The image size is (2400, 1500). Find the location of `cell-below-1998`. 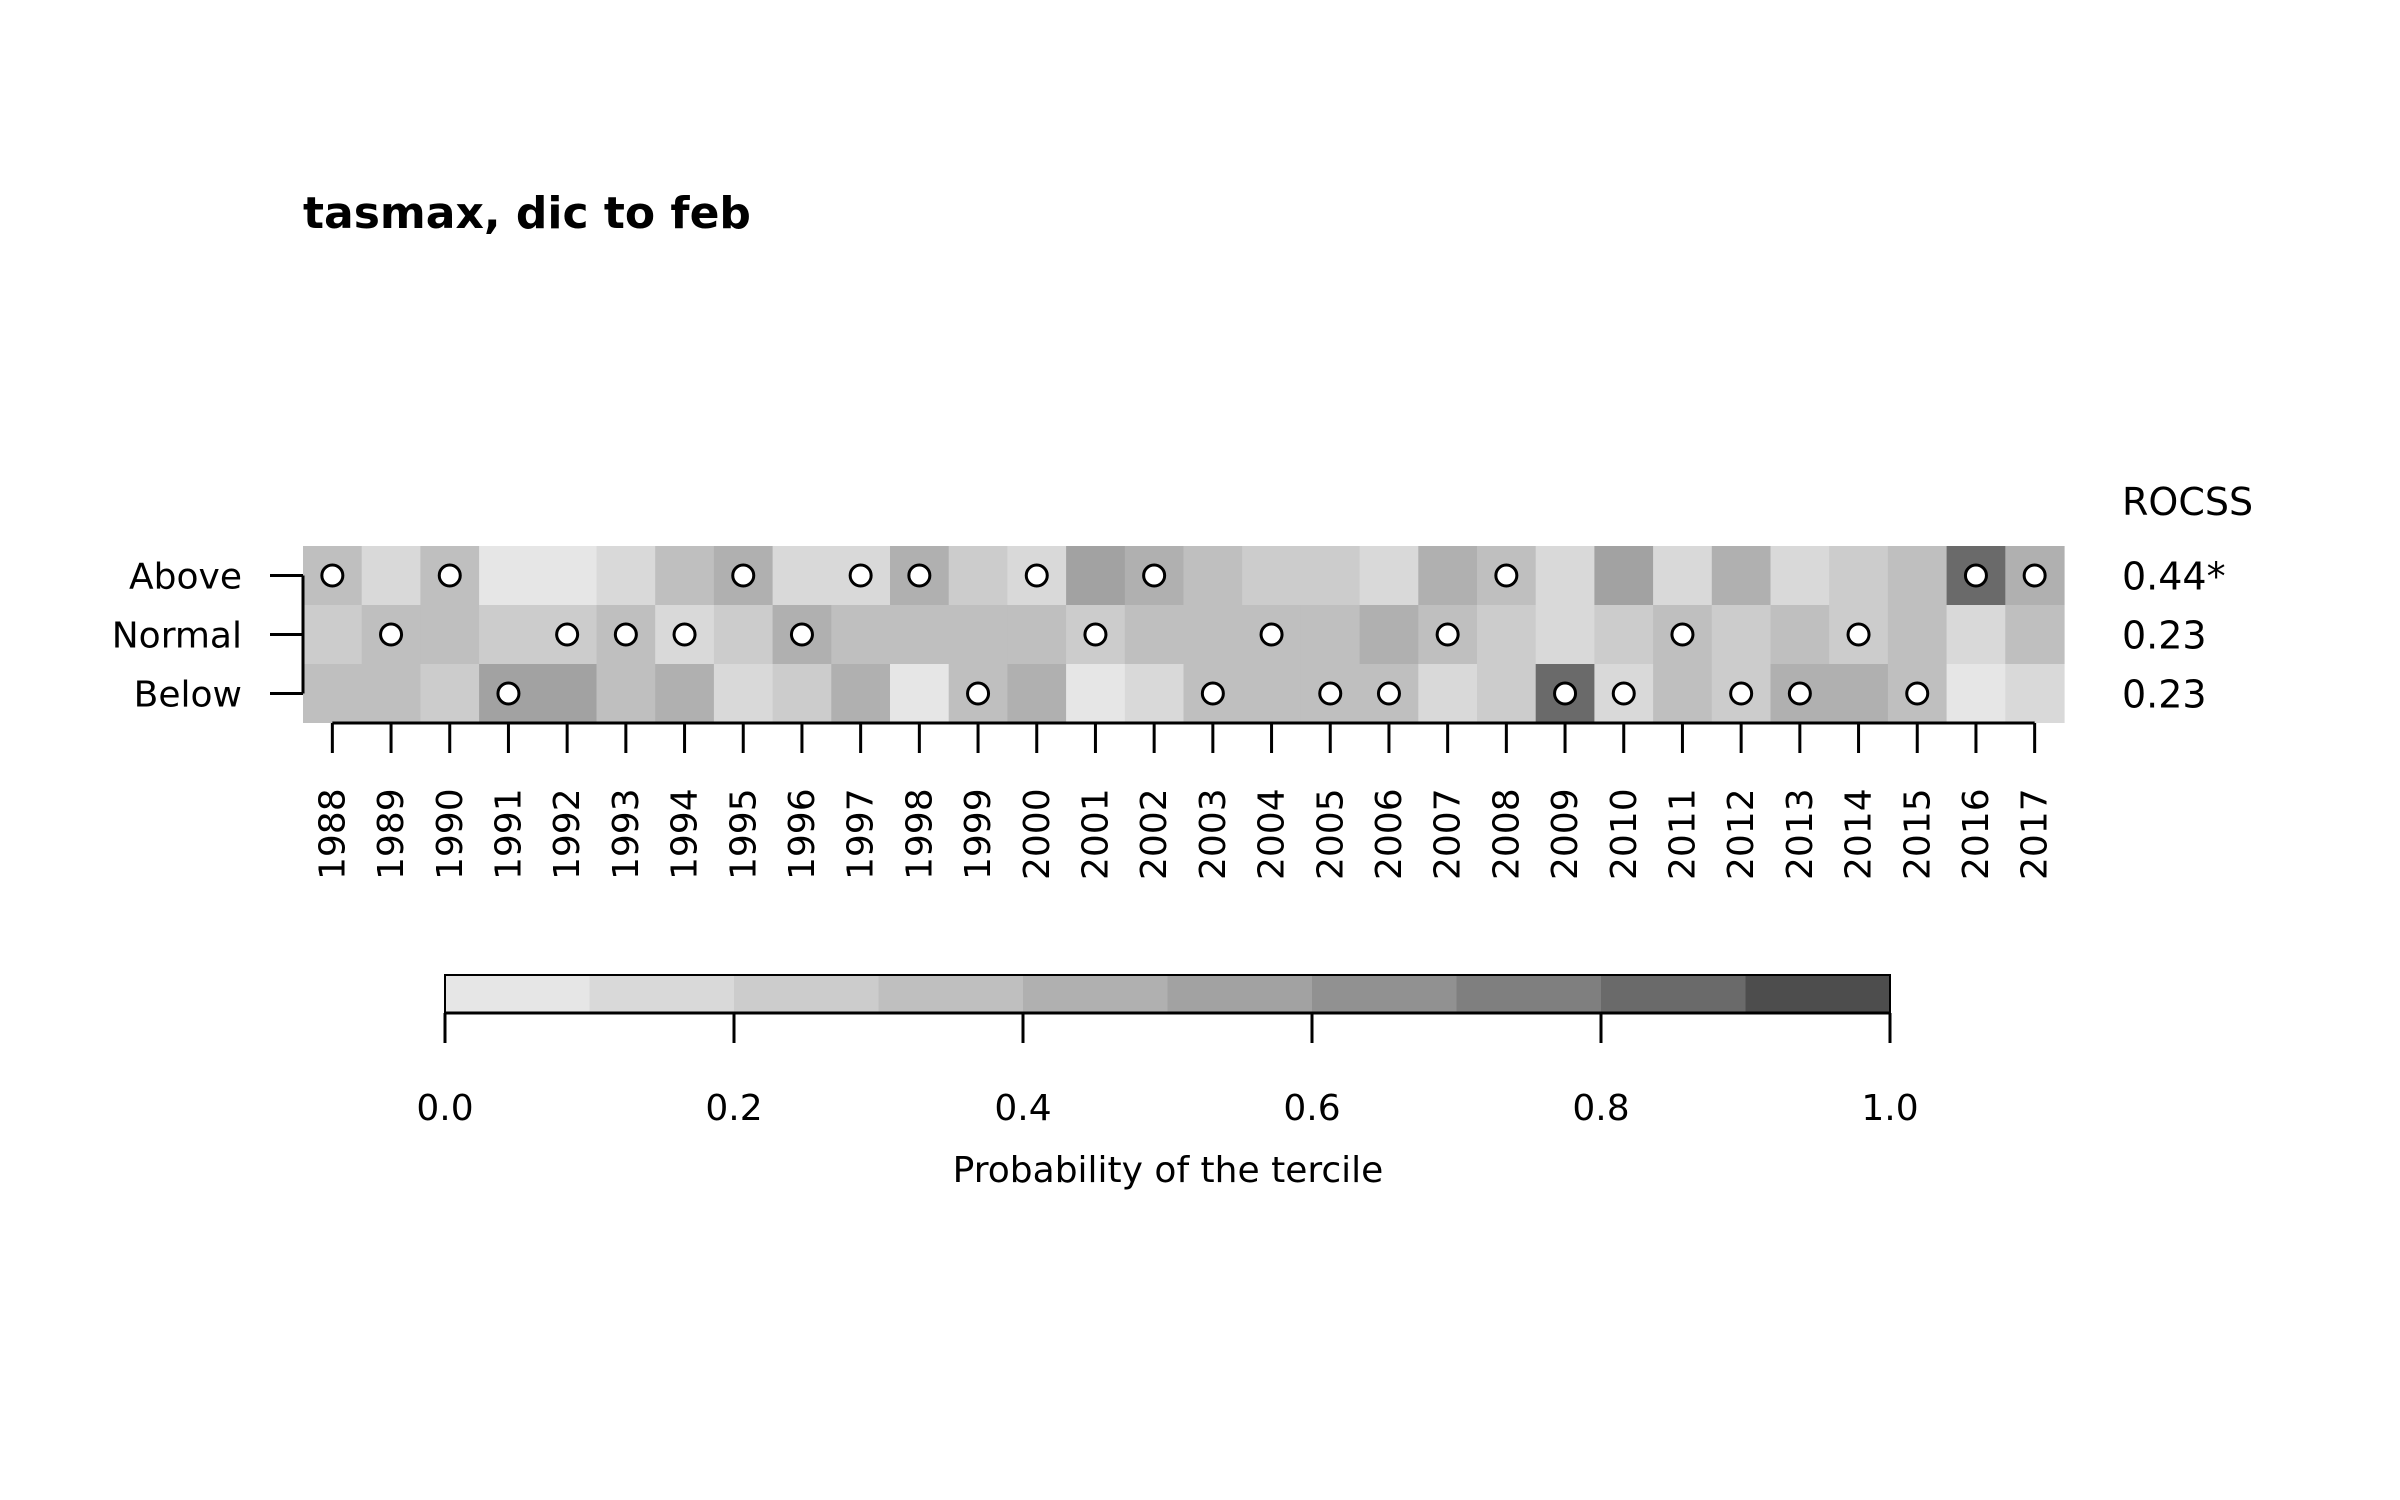

cell-below-1998 is located at coordinates (920, 693).